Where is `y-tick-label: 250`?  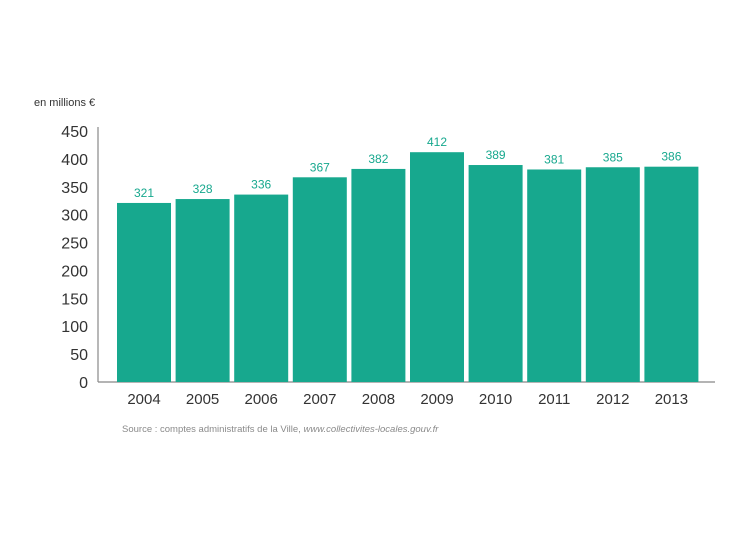
y-tick-label: 250 is located at coordinates (74, 244).